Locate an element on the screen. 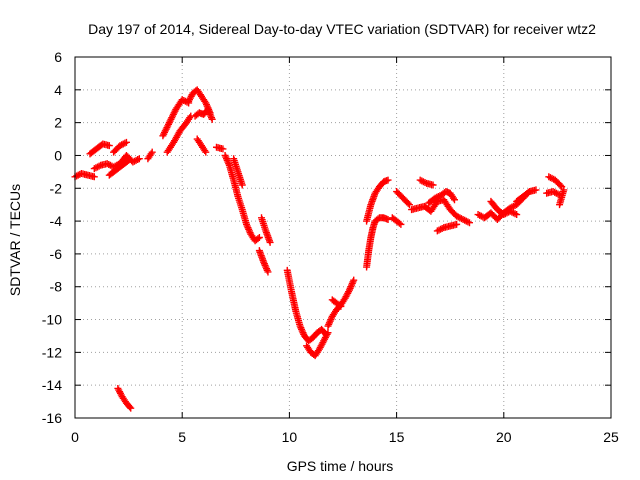 This screenshot has height=480, width=640. y-tick-label: -8 is located at coordinates (56, 287).